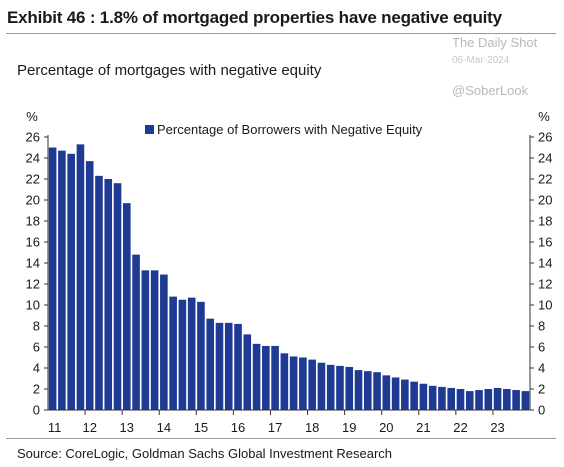 This screenshot has width=564, height=467. Describe the element at coordinates (497, 427) in the screenshot. I see `x-tick-label: 23` at that location.